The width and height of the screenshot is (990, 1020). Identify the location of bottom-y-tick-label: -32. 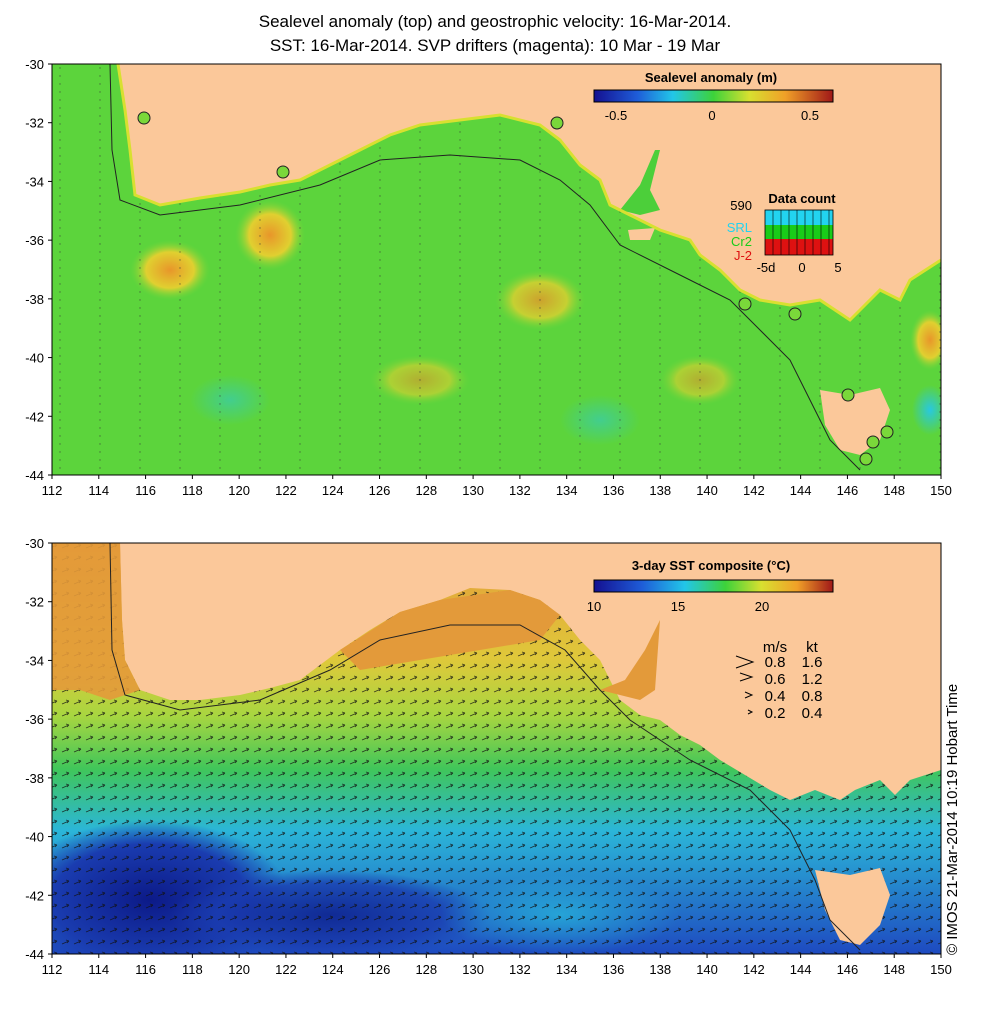
(34, 602).